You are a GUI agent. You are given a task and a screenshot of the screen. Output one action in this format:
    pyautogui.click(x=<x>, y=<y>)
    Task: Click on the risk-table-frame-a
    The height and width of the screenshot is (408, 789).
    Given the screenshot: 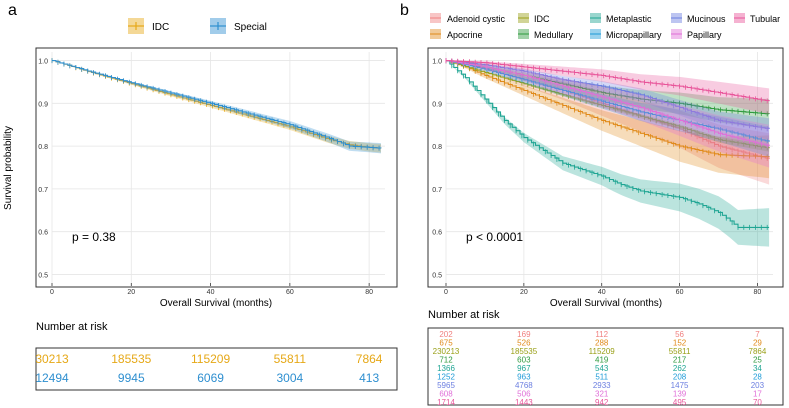 What is the action you would take?
    pyautogui.click(x=216, y=369)
    